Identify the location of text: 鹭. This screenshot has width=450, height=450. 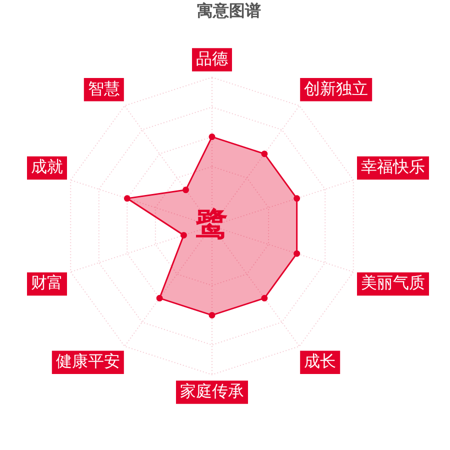
(211, 223).